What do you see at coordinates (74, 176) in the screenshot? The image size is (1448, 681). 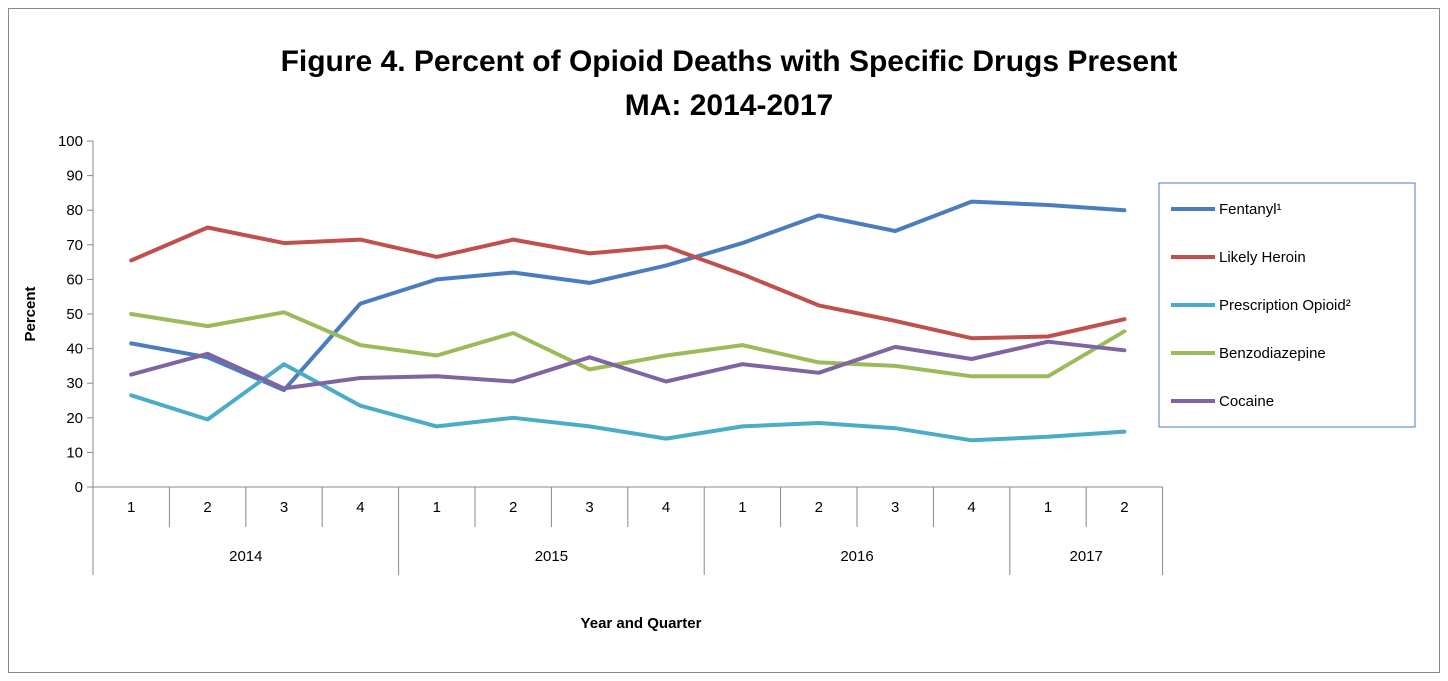 I see `y-tick-label: 90` at bounding box center [74, 176].